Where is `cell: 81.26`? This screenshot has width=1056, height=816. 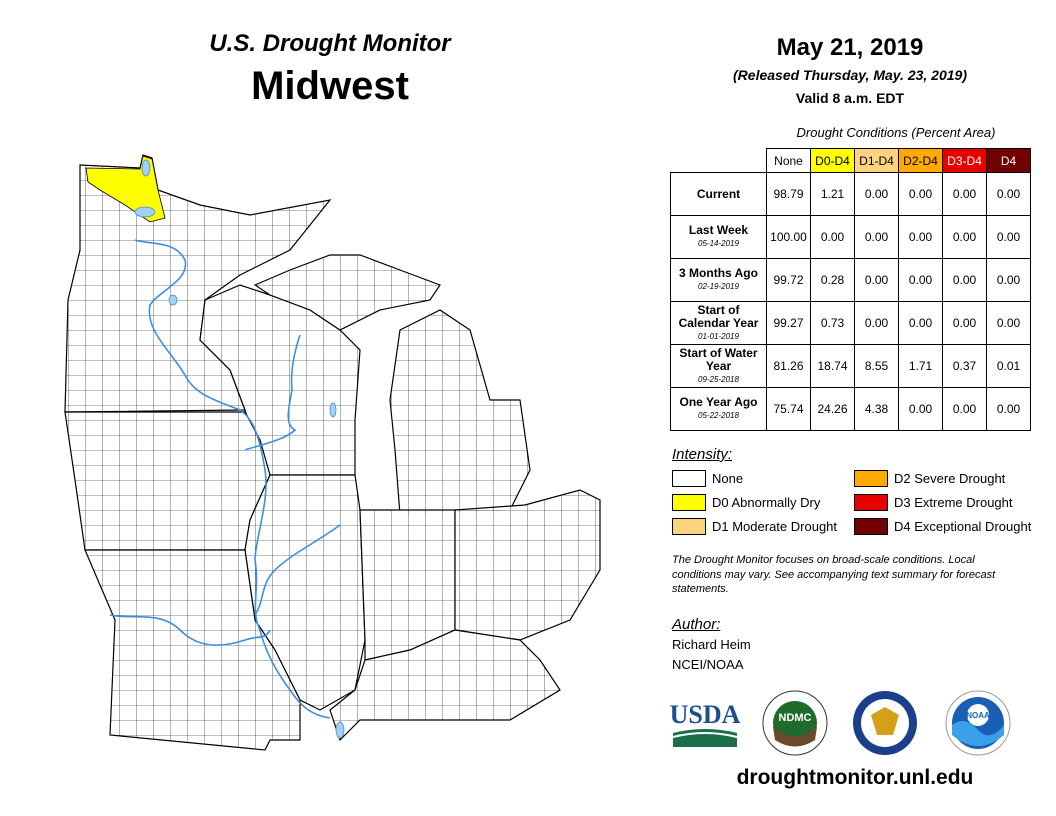
cell: 81.26 is located at coordinates (788, 366).